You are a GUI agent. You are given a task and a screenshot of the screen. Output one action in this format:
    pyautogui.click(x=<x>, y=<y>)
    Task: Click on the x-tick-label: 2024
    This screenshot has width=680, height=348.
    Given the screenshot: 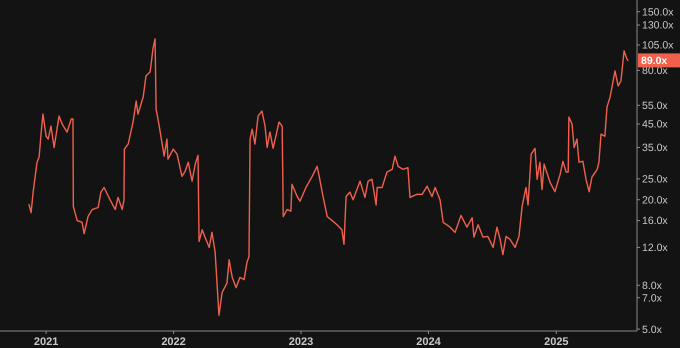 What is the action you would take?
    pyautogui.click(x=429, y=342)
    